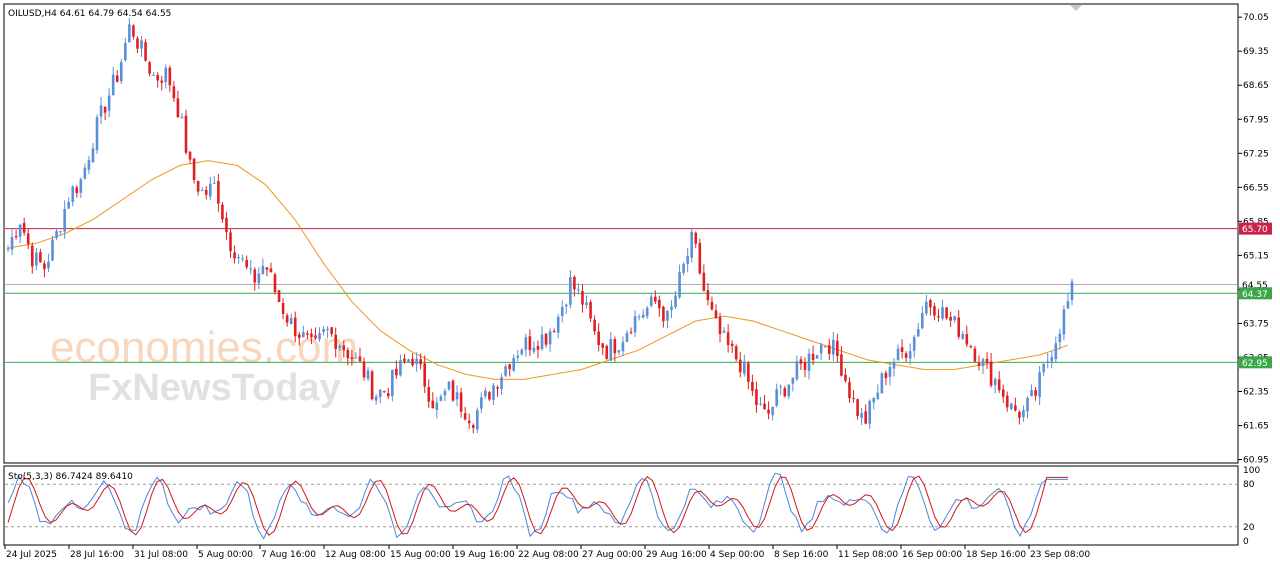  Describe the element at coordinates (1255, 364) in the screenshot. I see `price-tag-label: 62.95` at that location.